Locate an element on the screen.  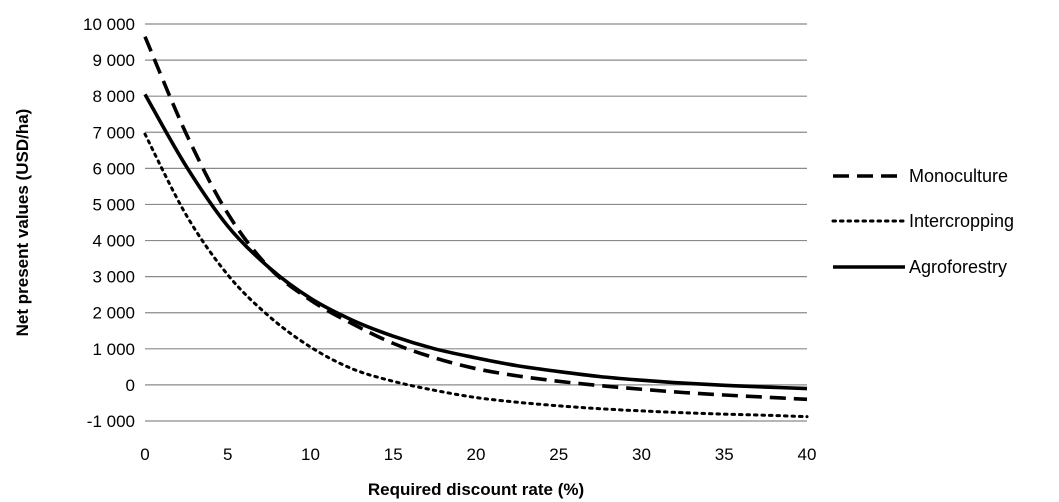
y-tick-label: -1 000 is located at coordinates (111, 421).